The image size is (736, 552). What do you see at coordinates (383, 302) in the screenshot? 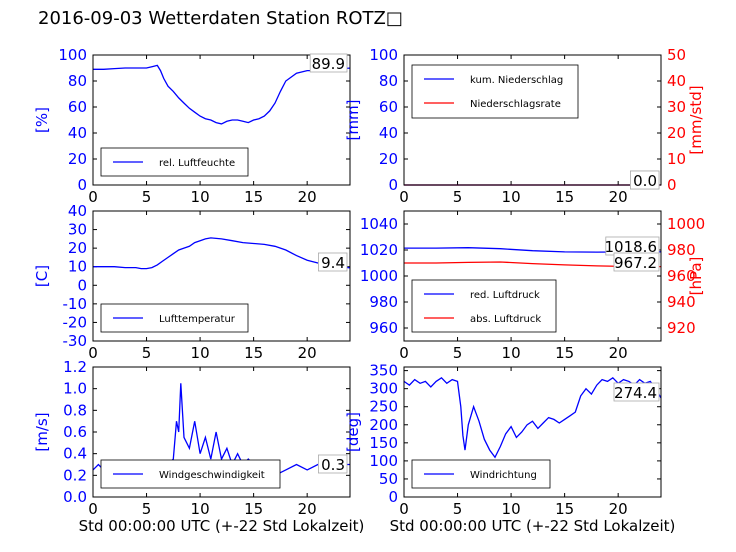
I see `y-tick-label: 980` at bounding box center [383, 302].